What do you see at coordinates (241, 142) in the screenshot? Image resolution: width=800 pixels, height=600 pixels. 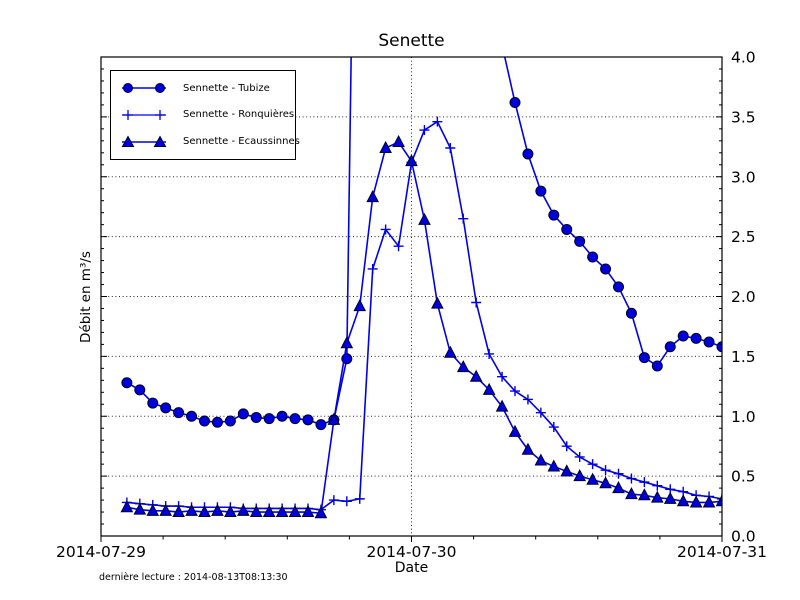 I see `legend-label: Sennette - Ecaussinnes` at bounding box center [241, 142].